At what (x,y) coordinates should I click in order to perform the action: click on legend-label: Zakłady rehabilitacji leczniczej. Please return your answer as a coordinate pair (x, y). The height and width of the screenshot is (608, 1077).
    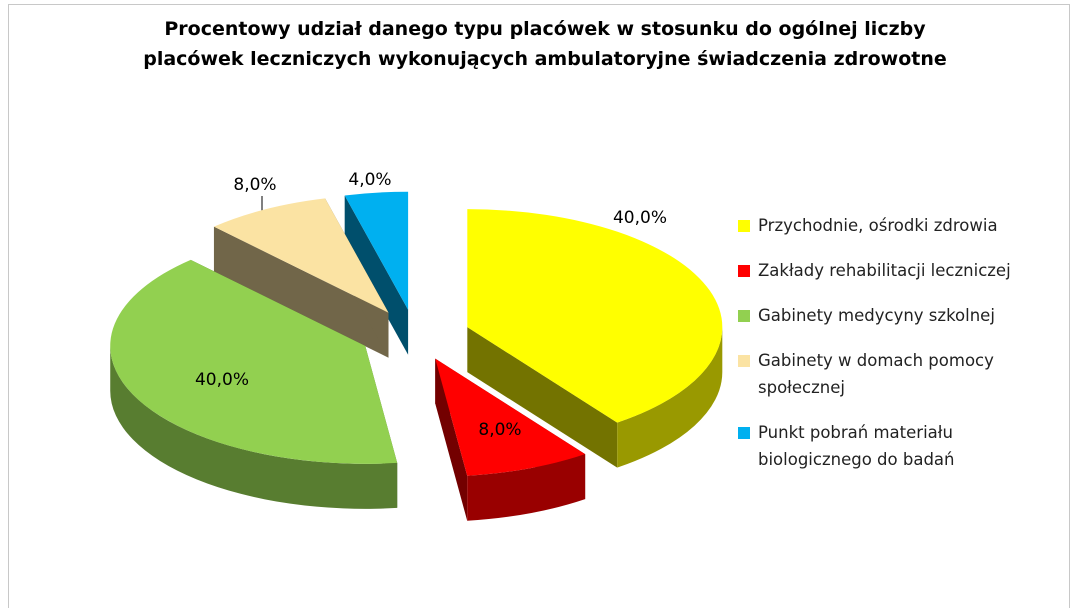
    Looking at the image, I should click on (884, 270).